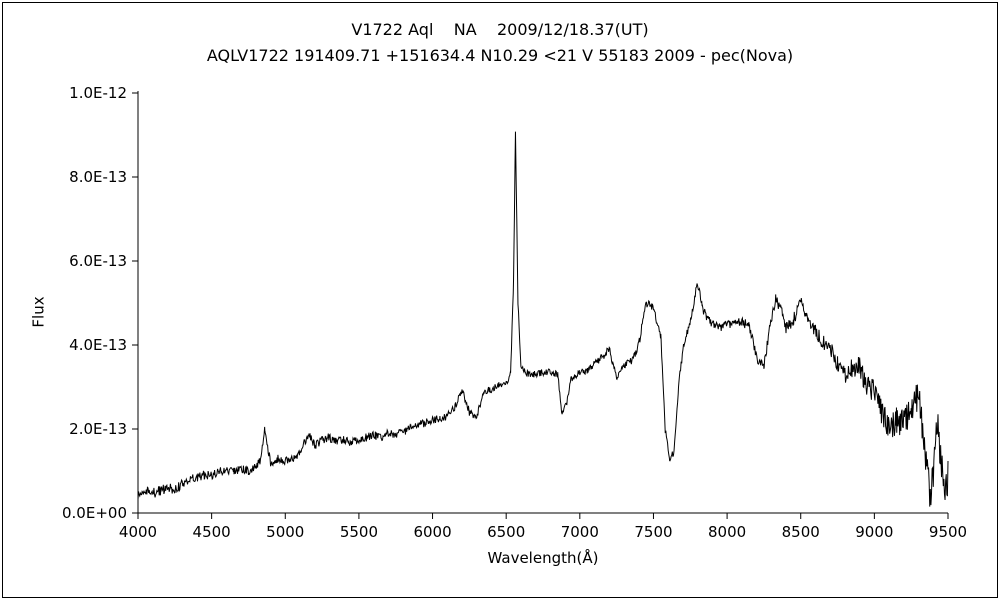  What do you see at coordinates (874, 532) in the screenshot?
I see `x-tick-label: 9000` at bounding box center [874, 532].